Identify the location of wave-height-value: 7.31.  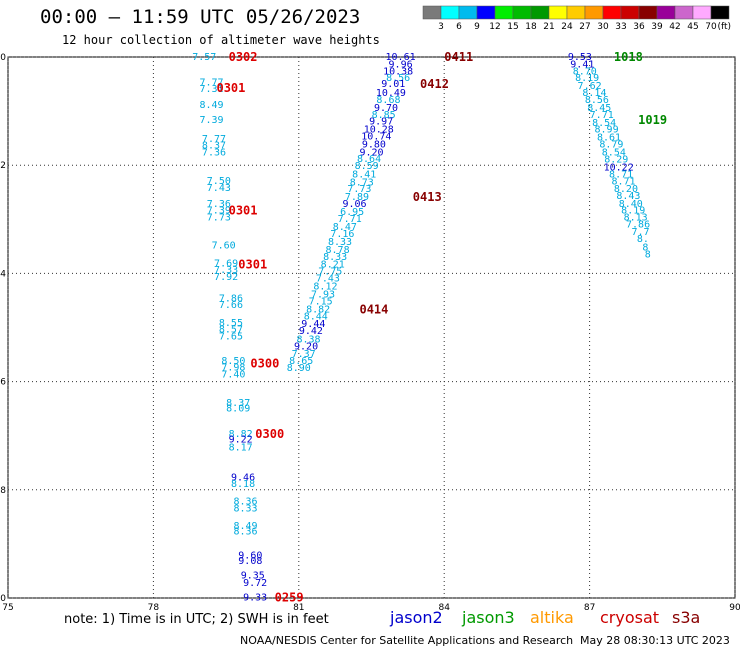
(212, 89).